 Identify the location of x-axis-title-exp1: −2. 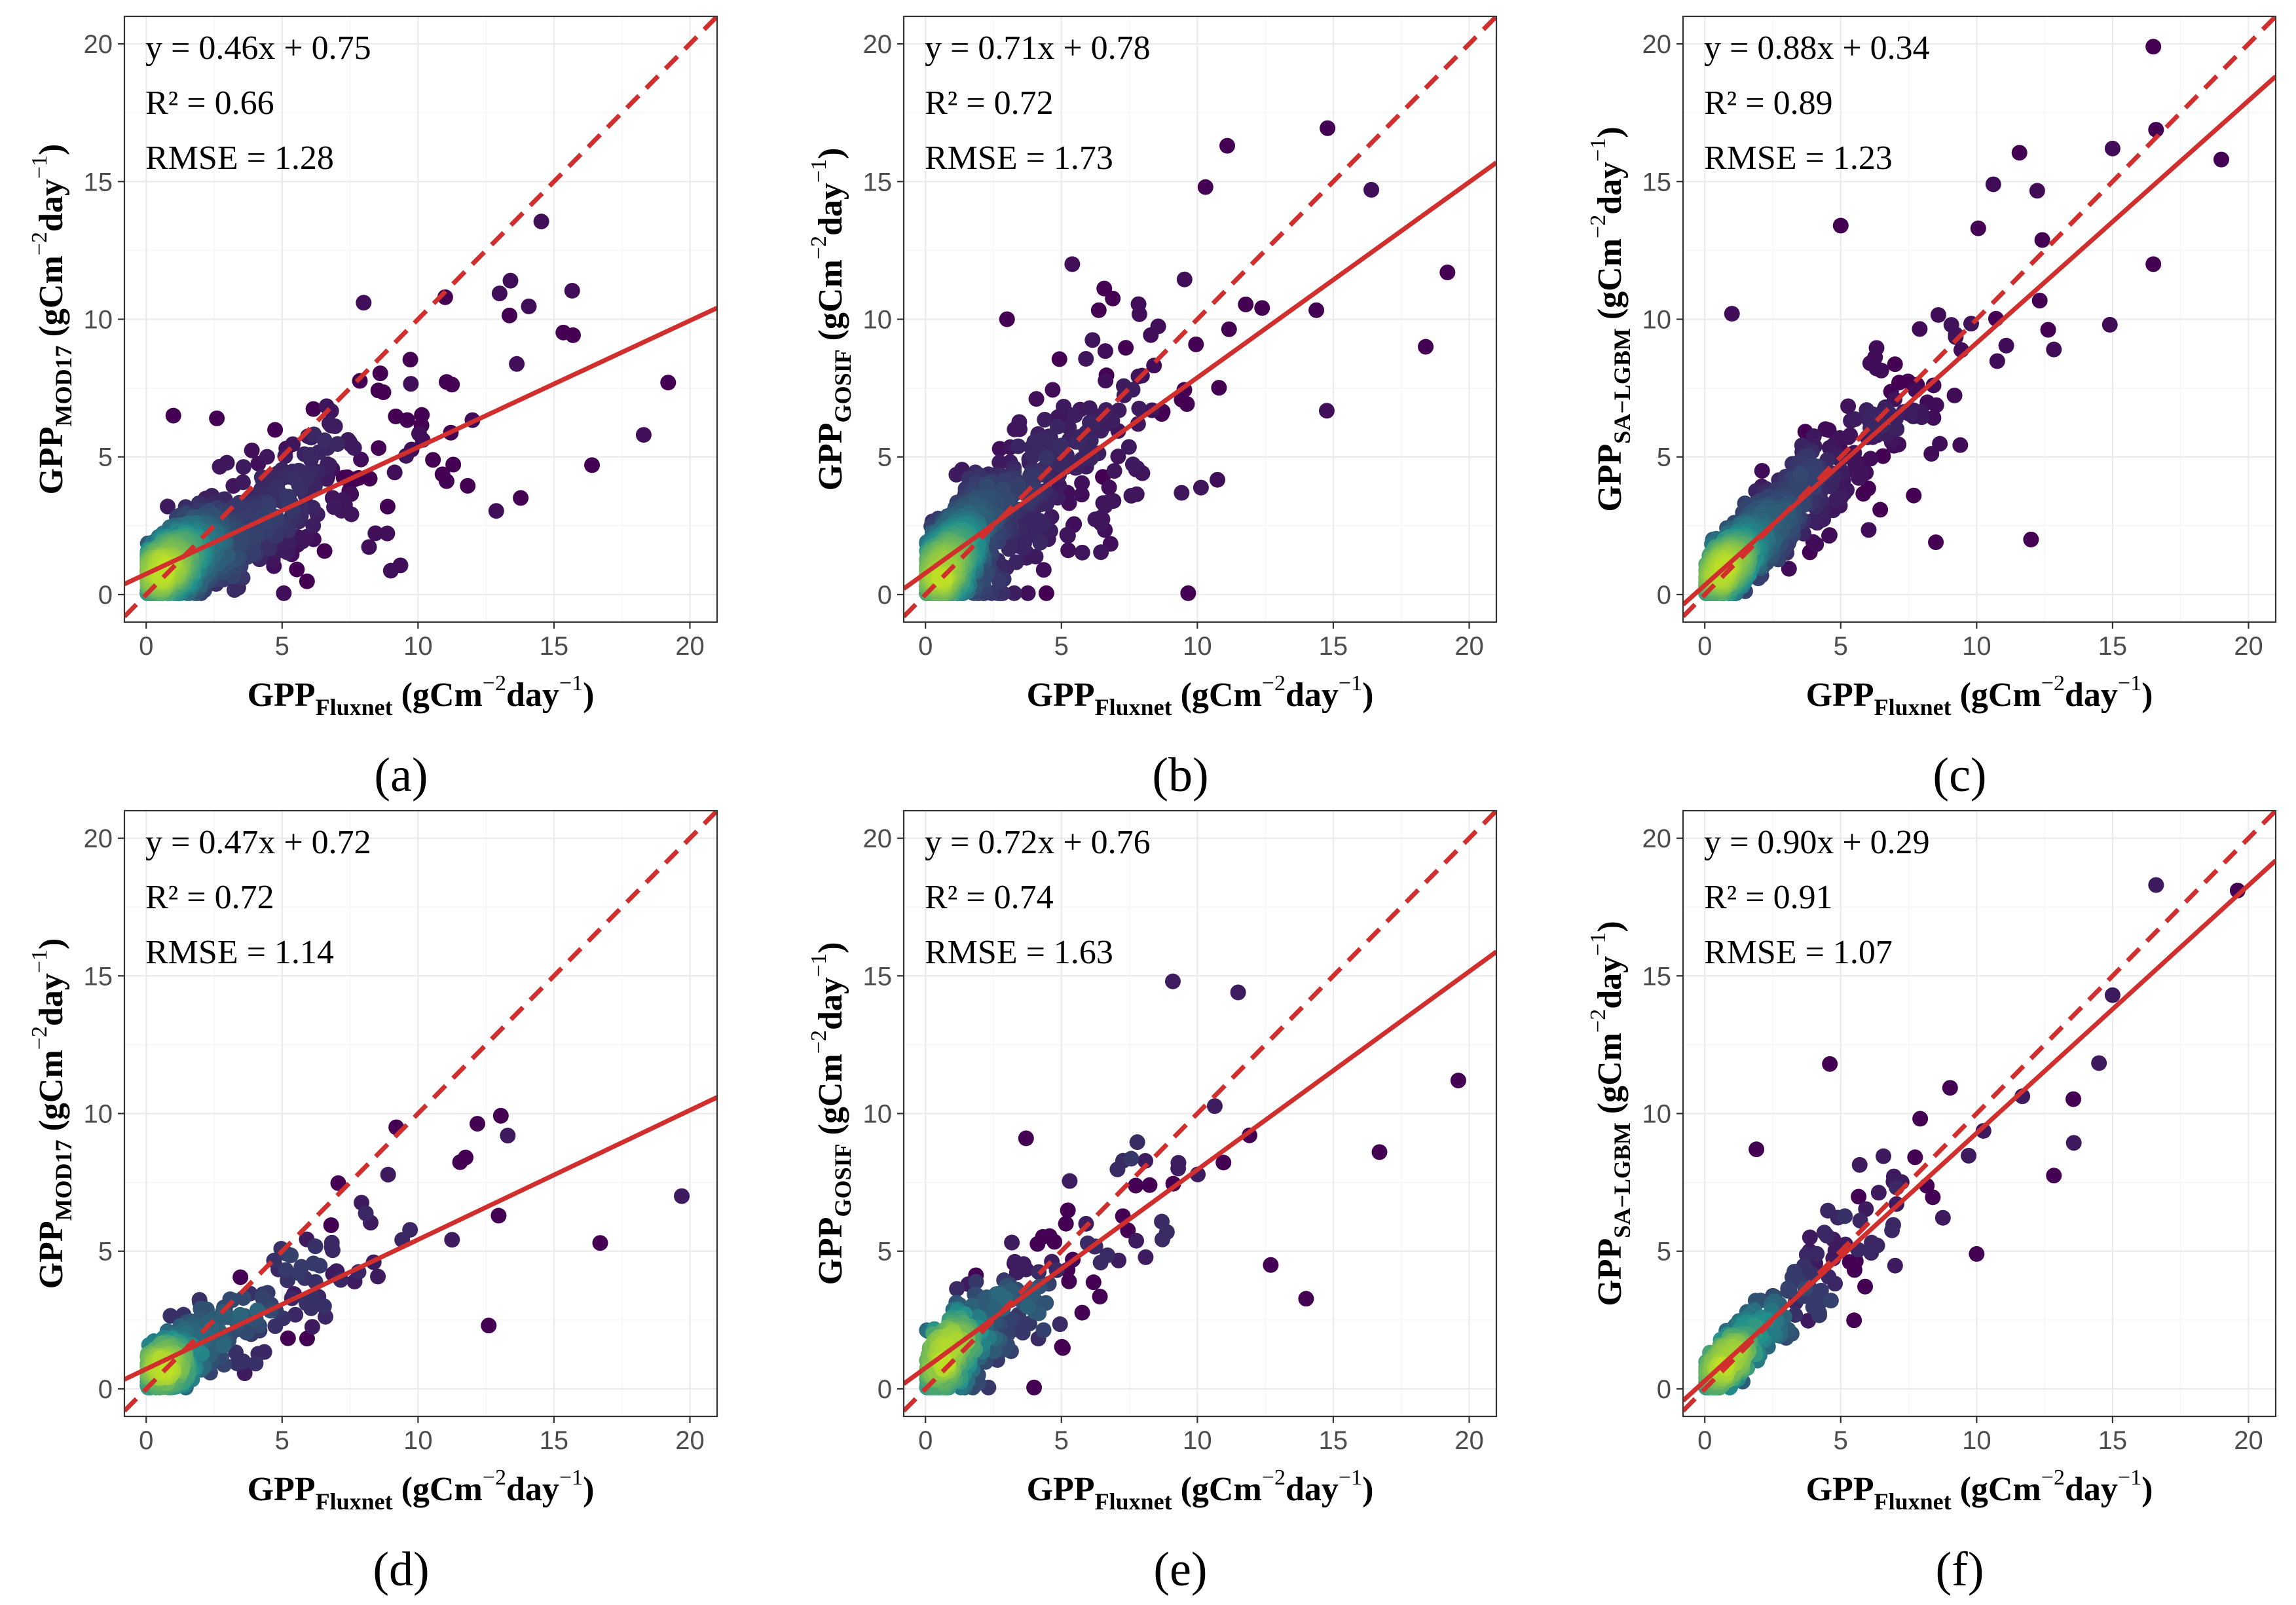
(2053, 683).